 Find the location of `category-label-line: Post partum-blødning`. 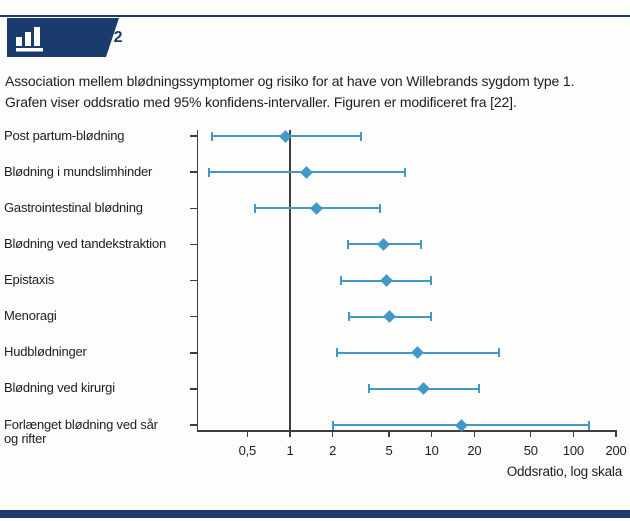

category-label-line: Post partum-blødning is located at coordinates (64, 135).